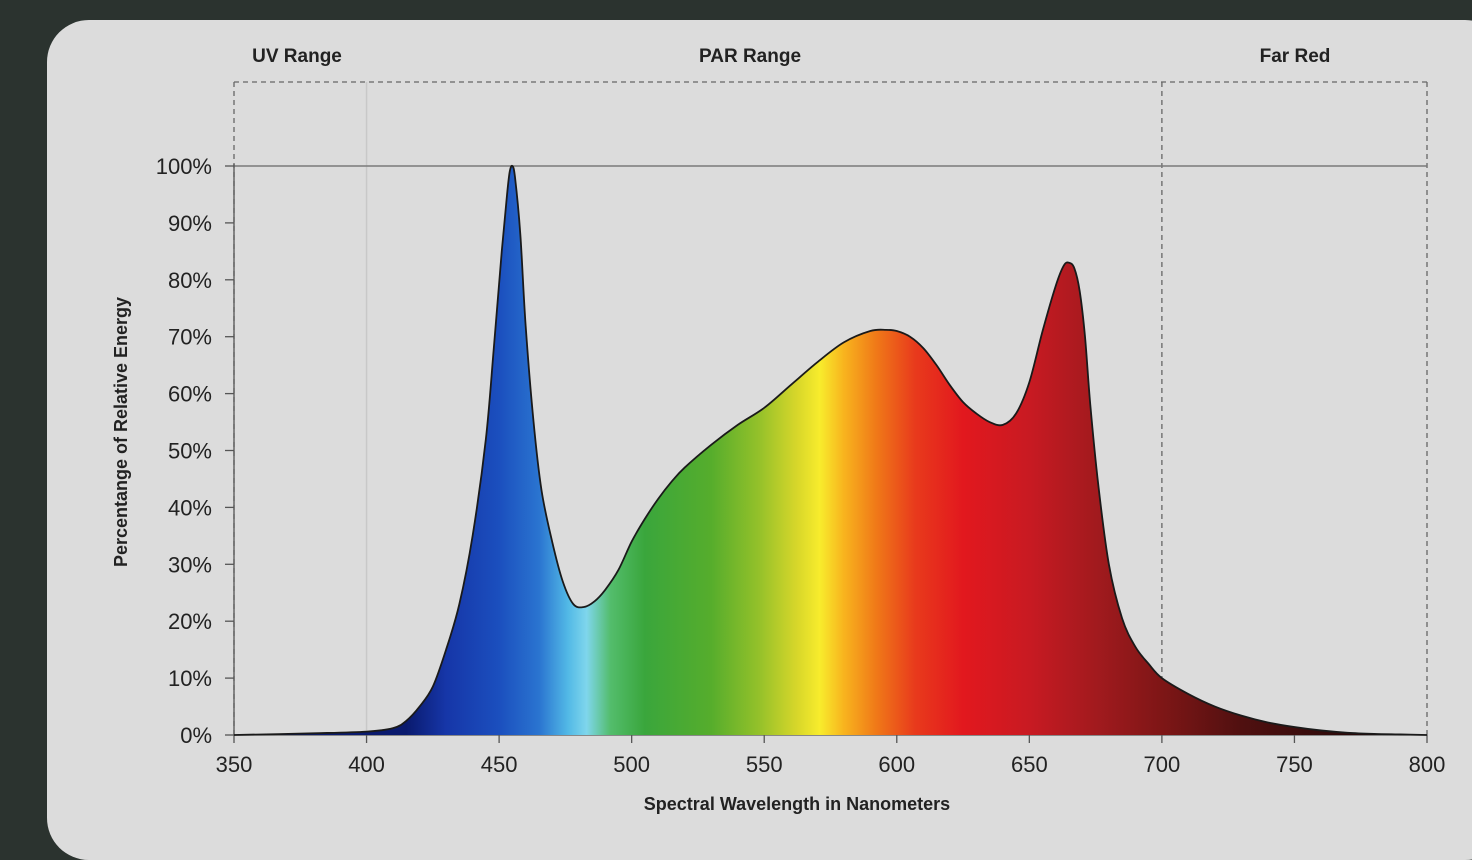 Image resolution: width=1472 pixels, height=860 pixels. I want to click on y-tick-label: 80%, so click(190, 280).